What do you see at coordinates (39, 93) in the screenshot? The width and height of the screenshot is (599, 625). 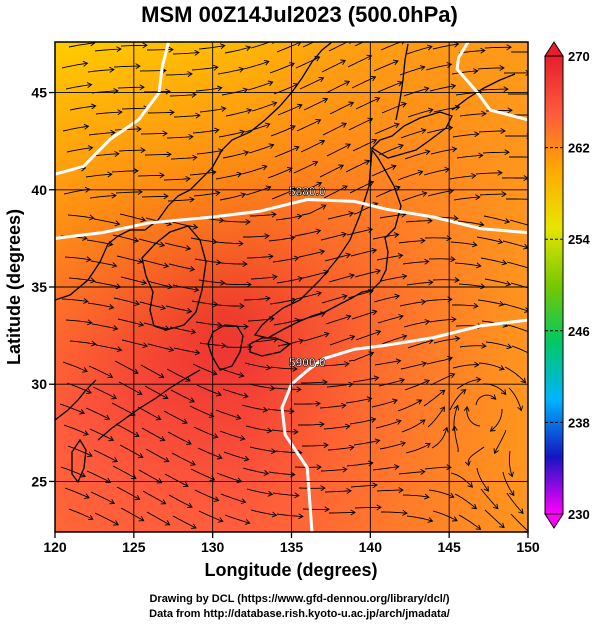 I see `y-tick-label: 45` at bounding box center [39, 93].